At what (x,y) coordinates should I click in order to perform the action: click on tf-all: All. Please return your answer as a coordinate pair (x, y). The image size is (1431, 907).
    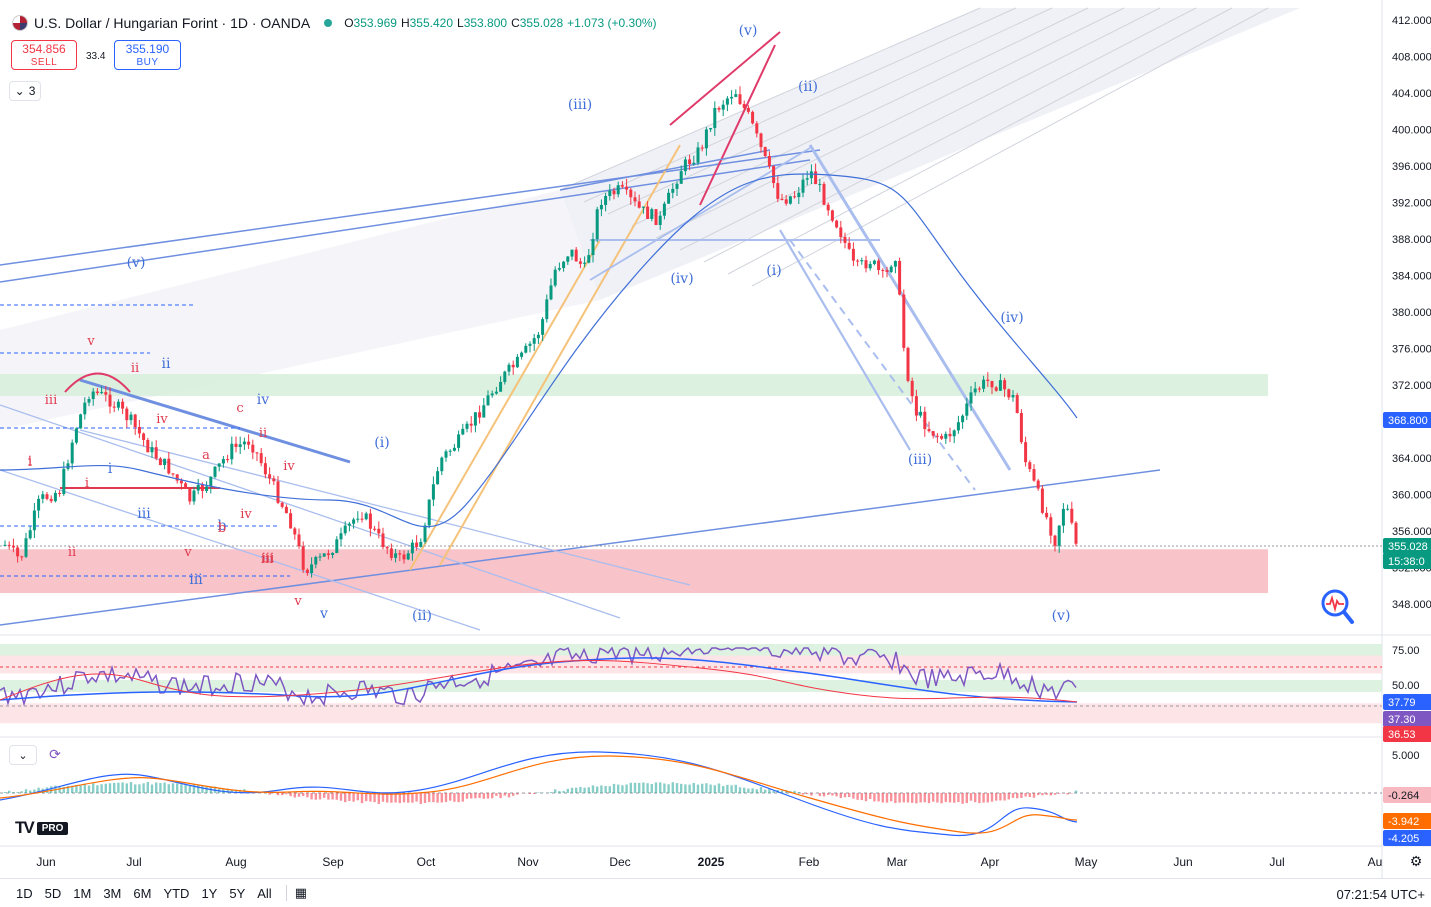
    Looking at the image, I should click on (264, 893).